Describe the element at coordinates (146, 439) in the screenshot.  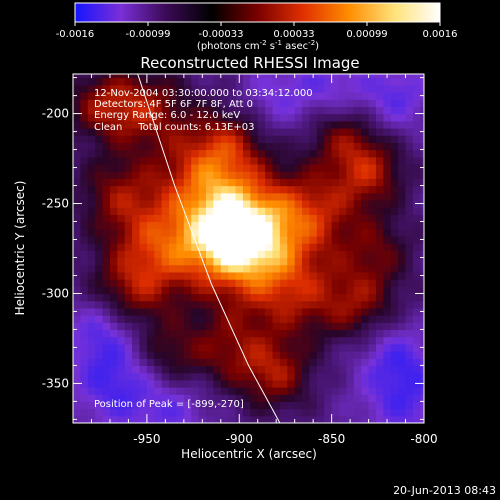
I see `x-tick-label: -950` at that location.